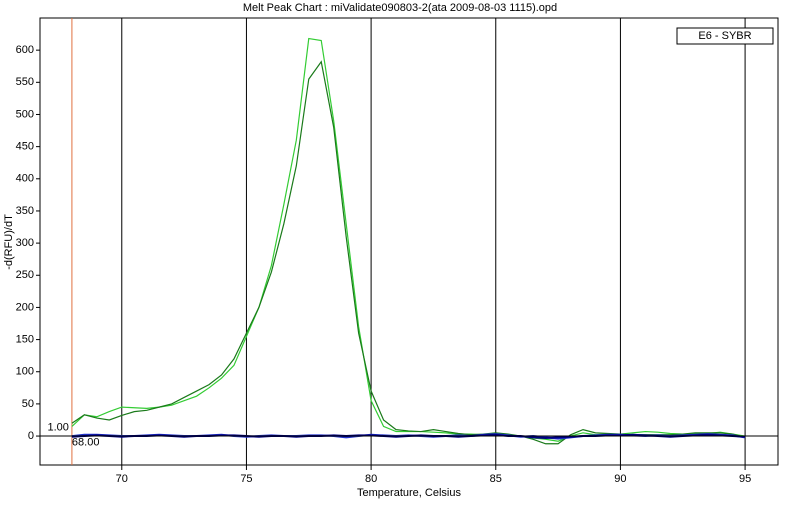 This screenshot has width=800, height=505. What do you see at coordinates (25, 147) in the screenshot?
I see `y-tick-label: 450` at bounding box center [25, 147].